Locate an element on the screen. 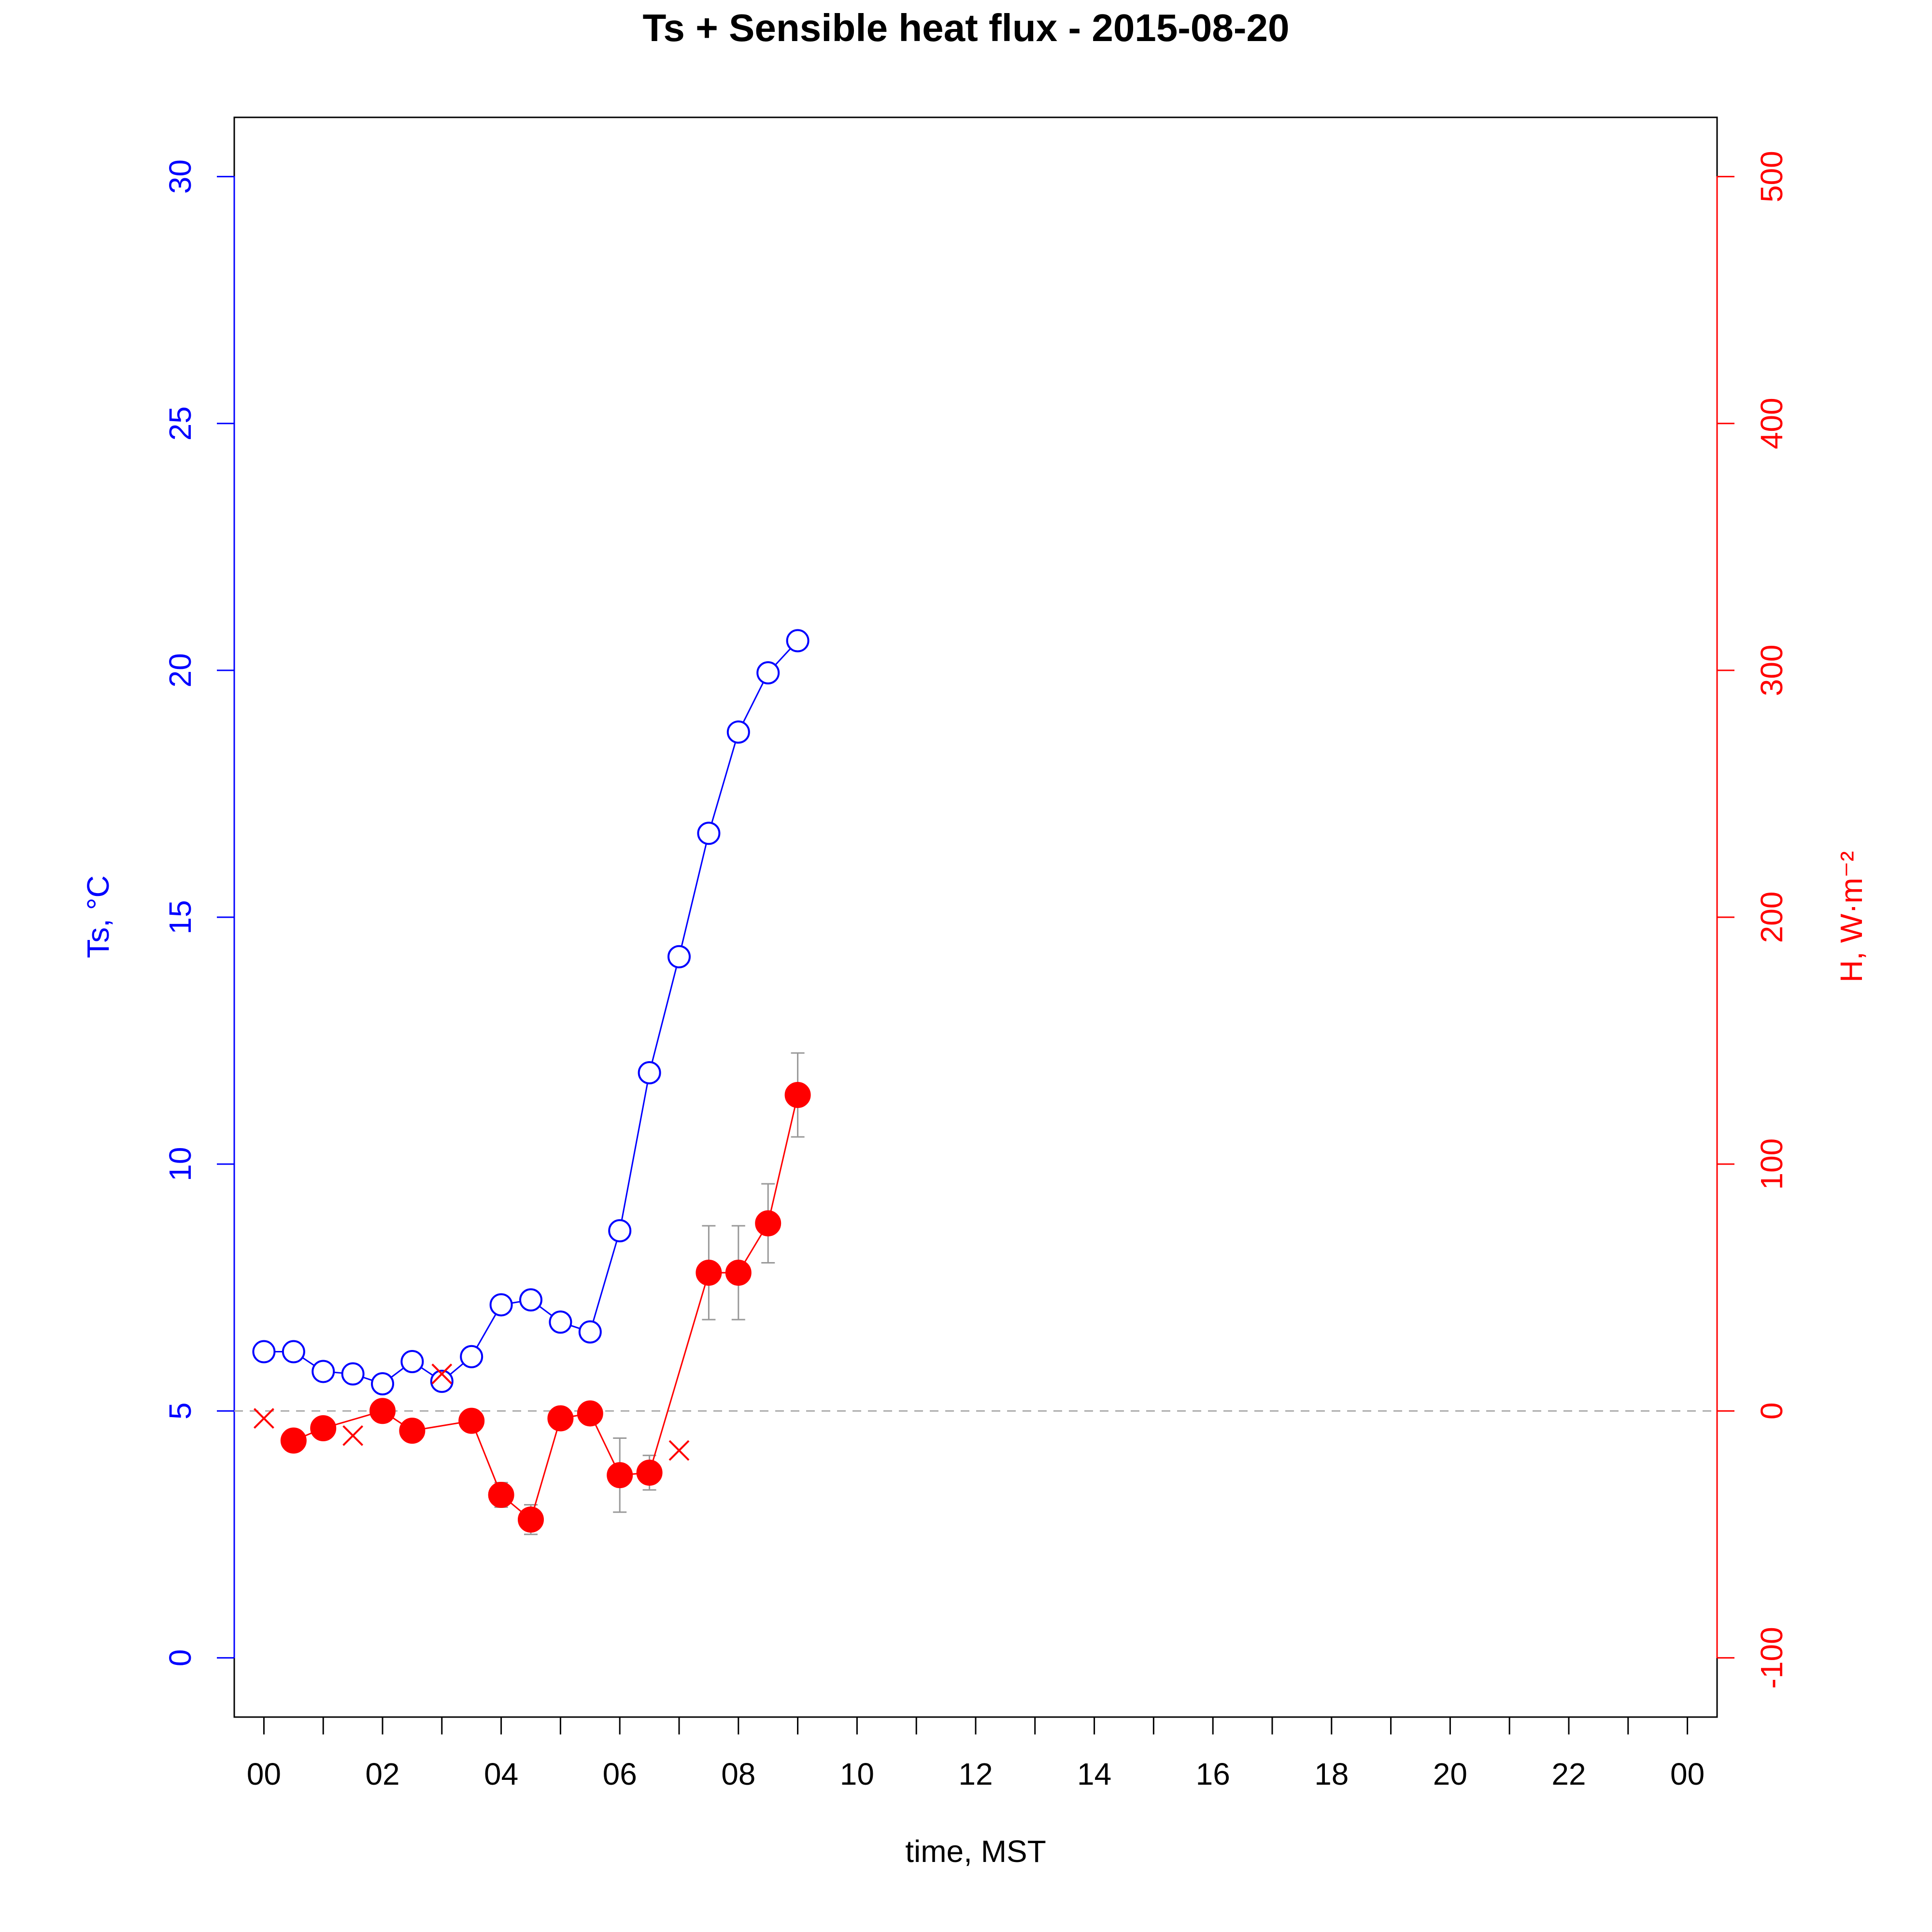 The height and width of the screenshot is (1932, 1932). series-ts is located at coordinates (531, 1012).